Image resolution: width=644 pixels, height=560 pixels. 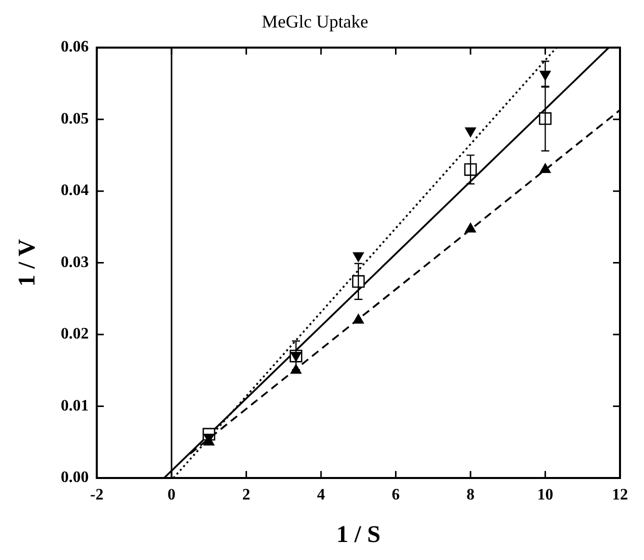 I want to click on y-tick-label: 0.06, so click(x=74, y=47).